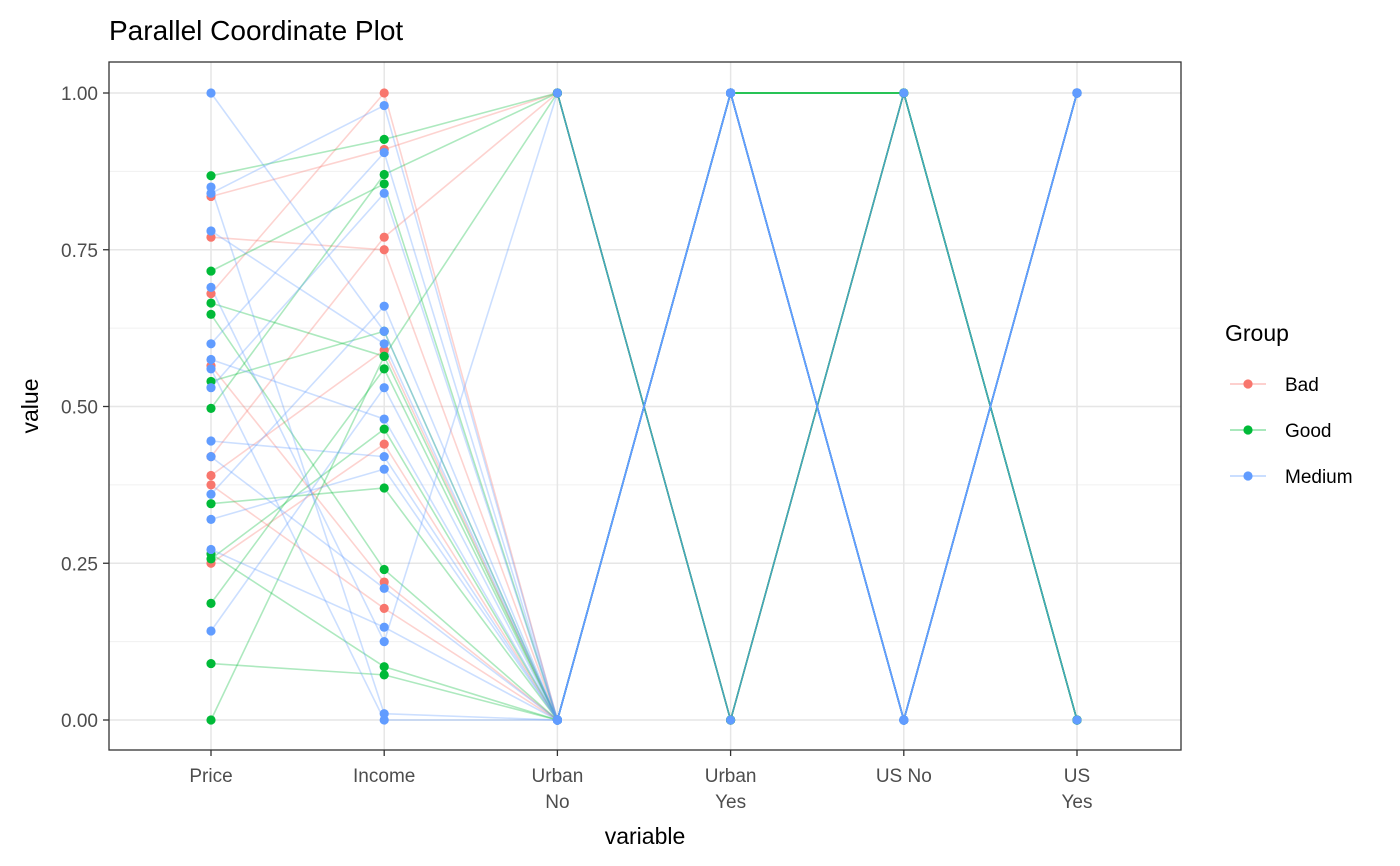 The width and height of the screenshot is (1400, 866). Describe the element at coordinates (1257, 333) in the screenshot. I see `legend-title: Group` at that location.